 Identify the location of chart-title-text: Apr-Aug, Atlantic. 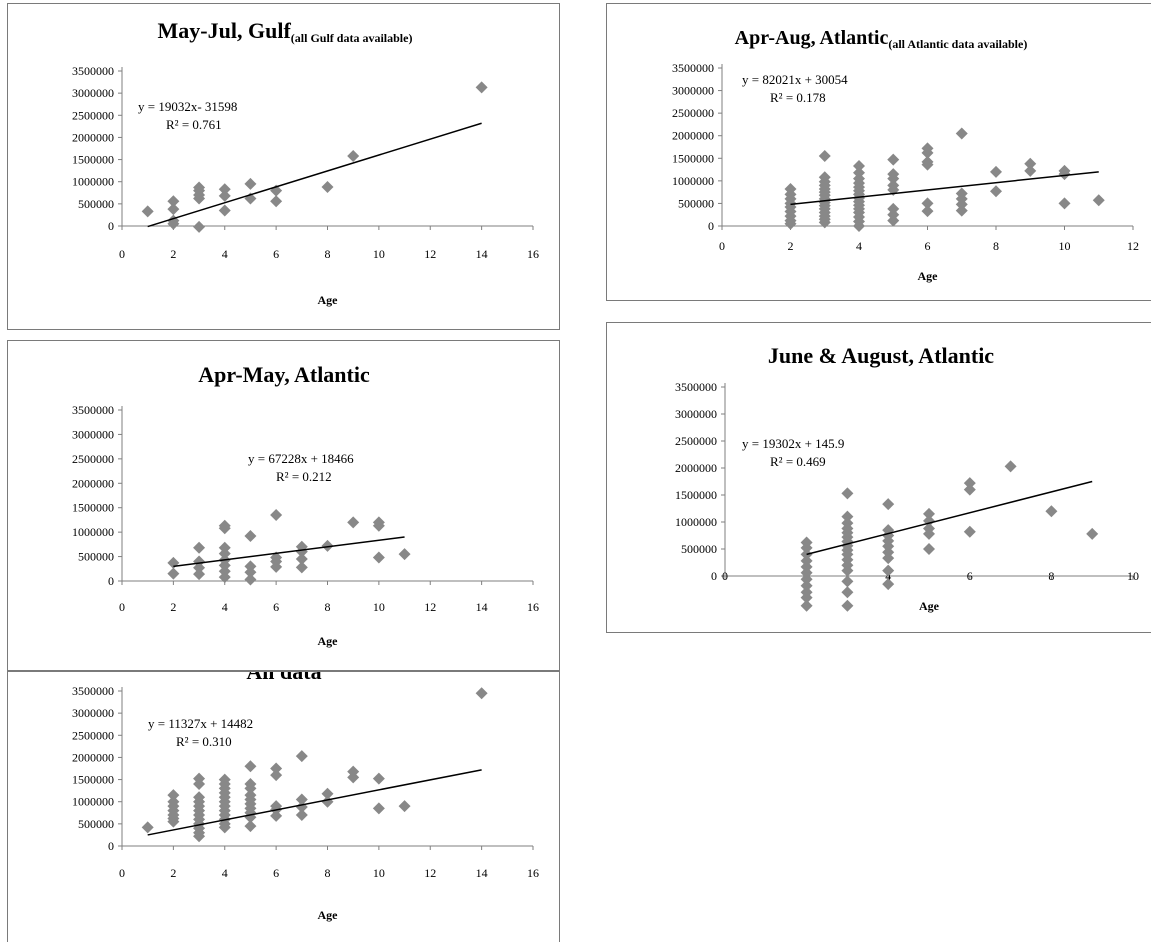
(812, 38).